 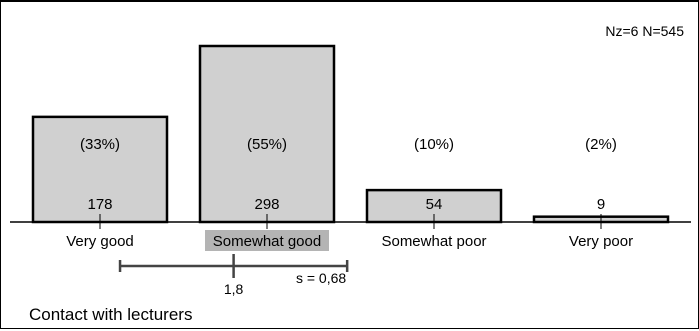 I want to click on bar-very-good, so click(x=100, y=169).